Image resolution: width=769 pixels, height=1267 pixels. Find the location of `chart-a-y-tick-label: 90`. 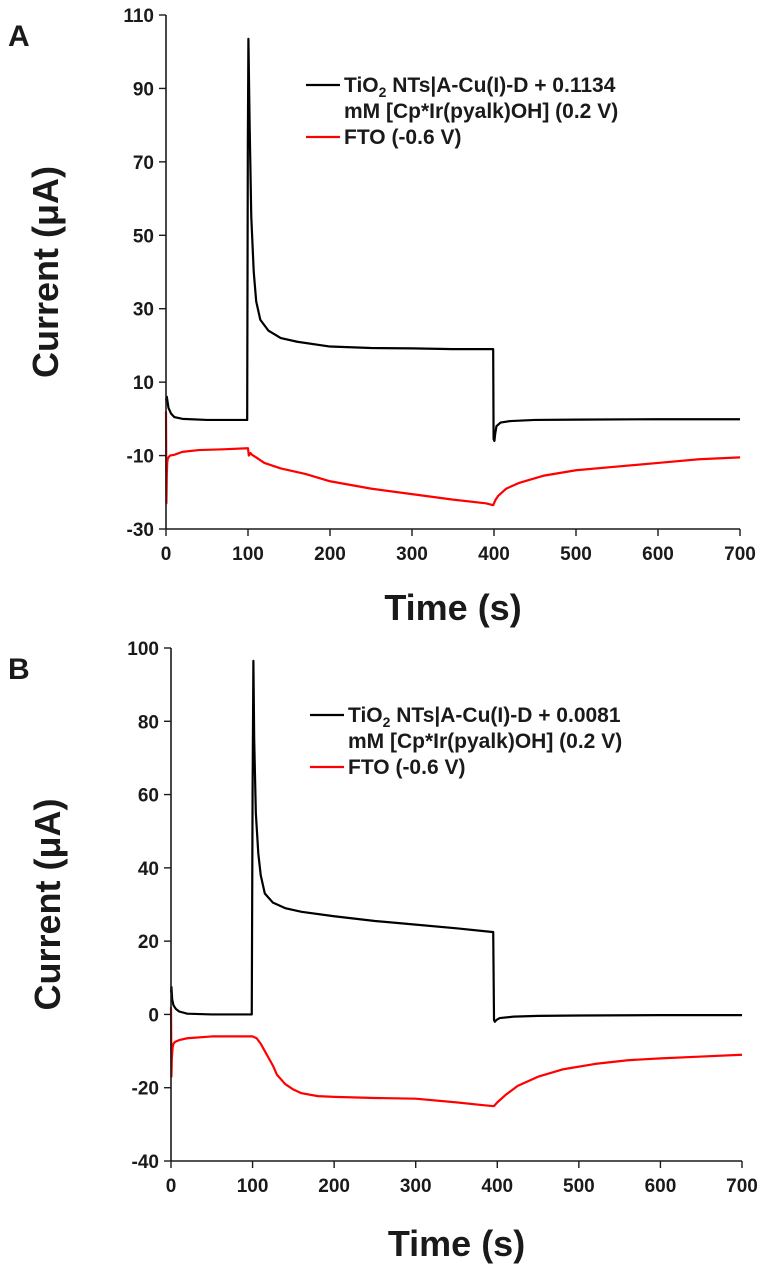

chart-a-y-tick-label: 90 is located at coordinates (143, 89).